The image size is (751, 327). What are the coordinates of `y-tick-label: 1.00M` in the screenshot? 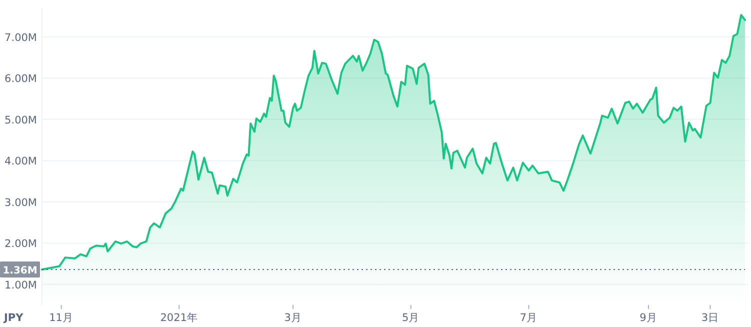 It's located at (20, 285).